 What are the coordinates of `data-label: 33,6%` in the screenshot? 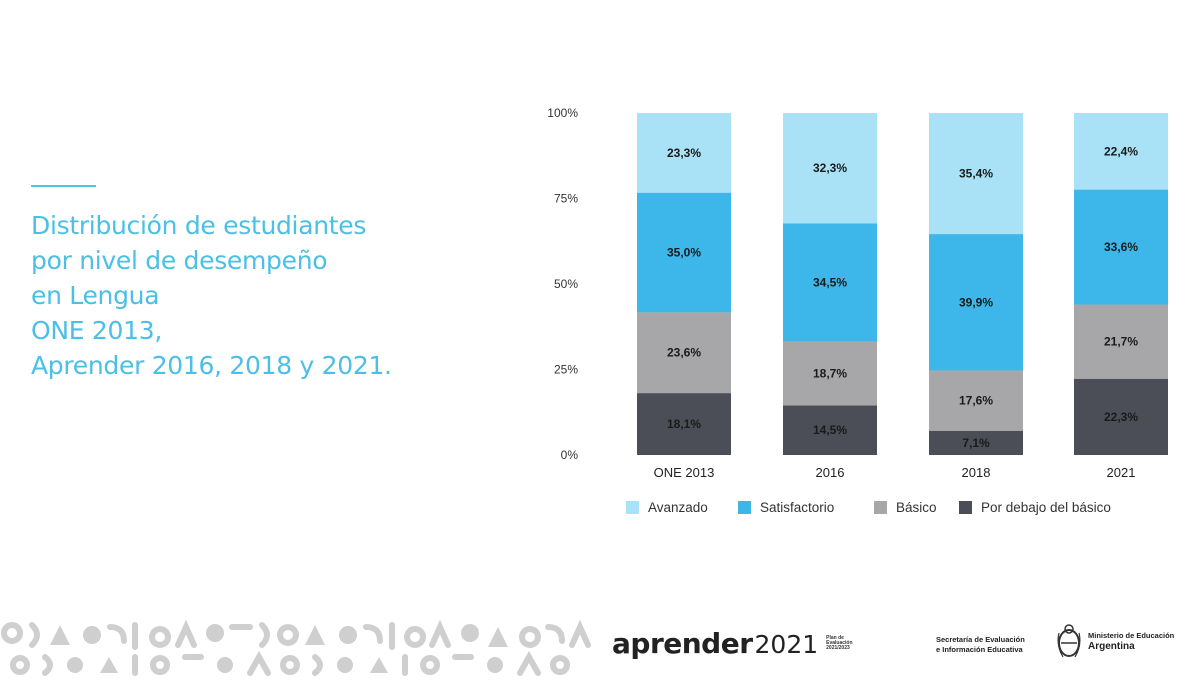 It's located at (1121, 247).